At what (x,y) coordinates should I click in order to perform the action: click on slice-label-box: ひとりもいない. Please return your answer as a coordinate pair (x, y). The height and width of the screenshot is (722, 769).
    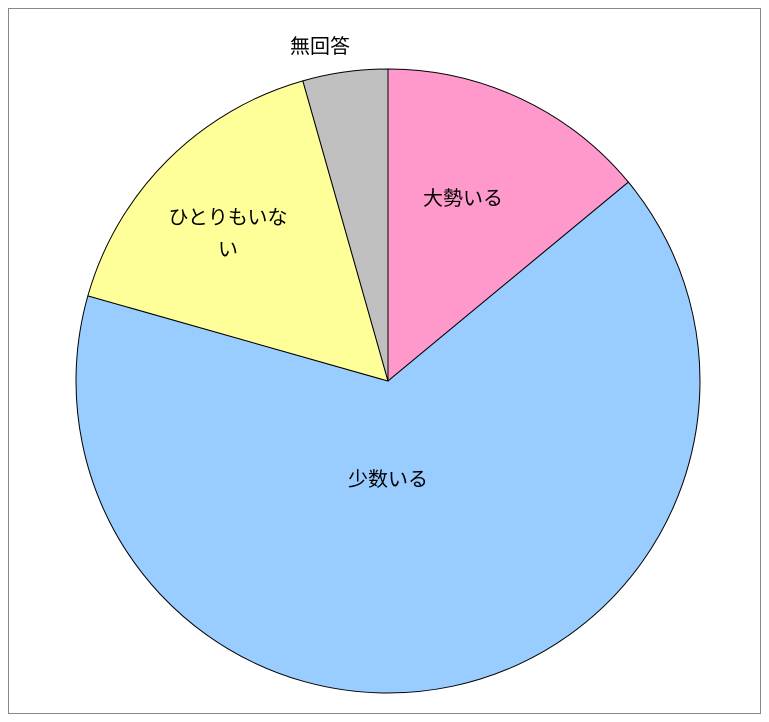
    Looking at the image, I should click on (228, 233).